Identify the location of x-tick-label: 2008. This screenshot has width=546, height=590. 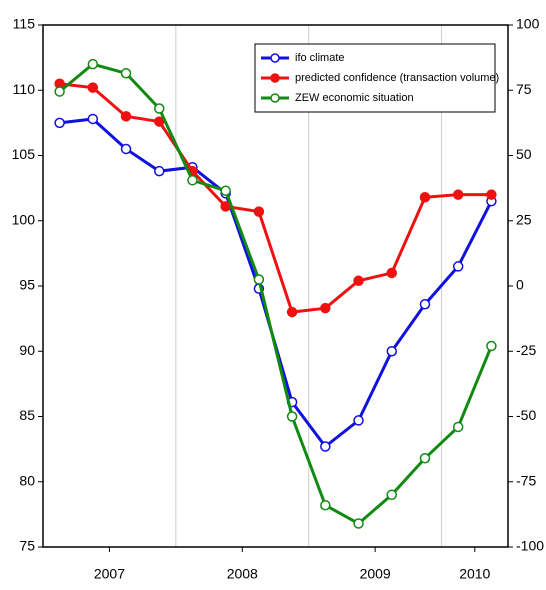
(242, 574).